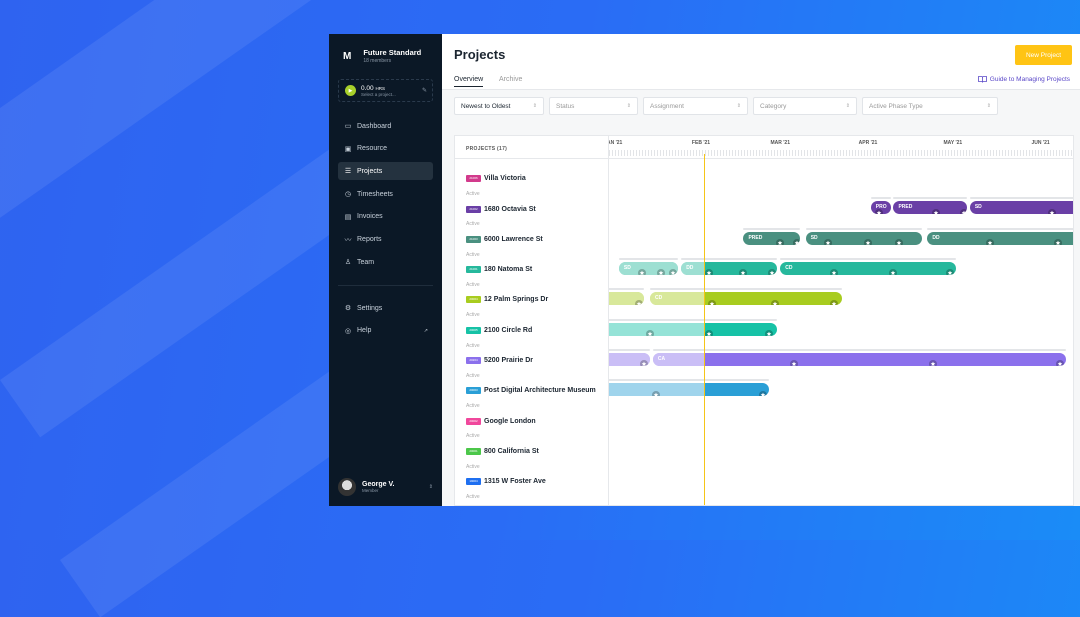 The width and height of the screenshot is (1080, 617). Describe the element at coordinates (805, 106) in the screenshot. I see `filter-dropdown: Category ⇕` at that location.